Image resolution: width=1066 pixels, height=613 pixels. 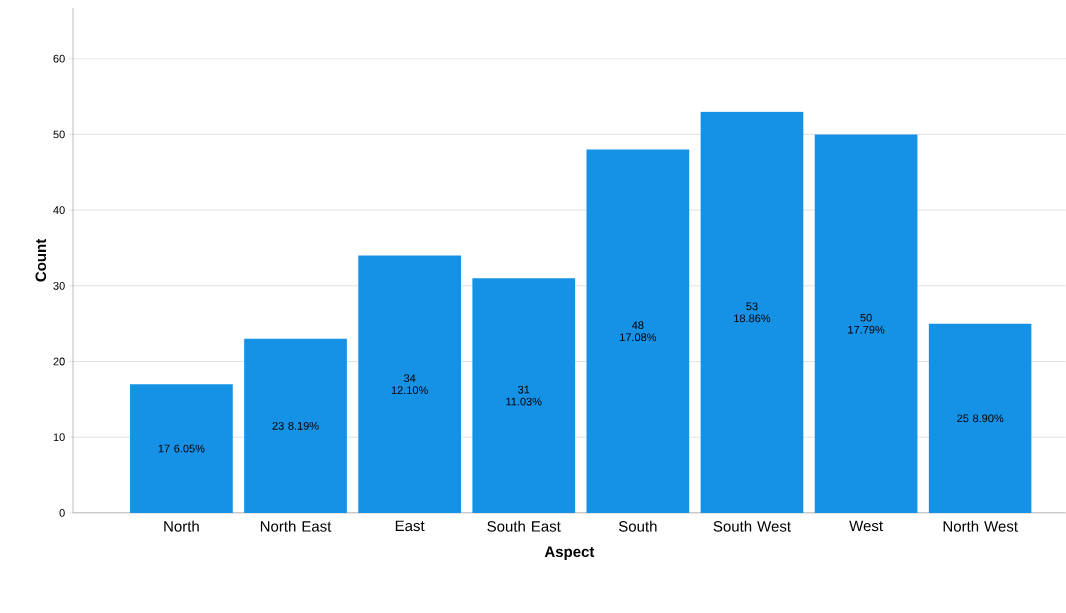 I want to click on x-tick-label: East, so click(x=410, y=526).